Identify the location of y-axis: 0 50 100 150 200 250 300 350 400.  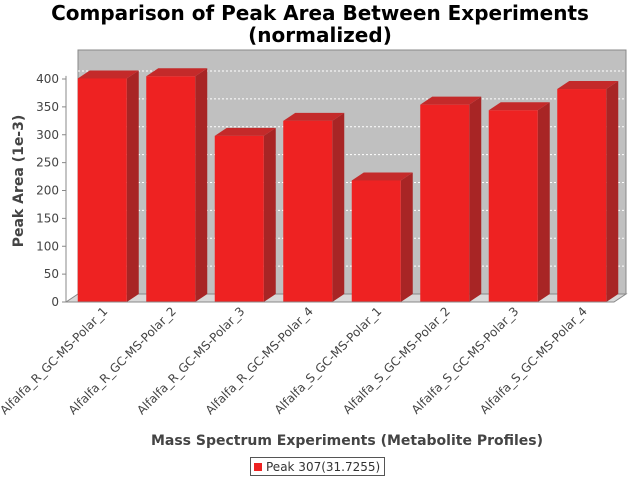
(51, 190).